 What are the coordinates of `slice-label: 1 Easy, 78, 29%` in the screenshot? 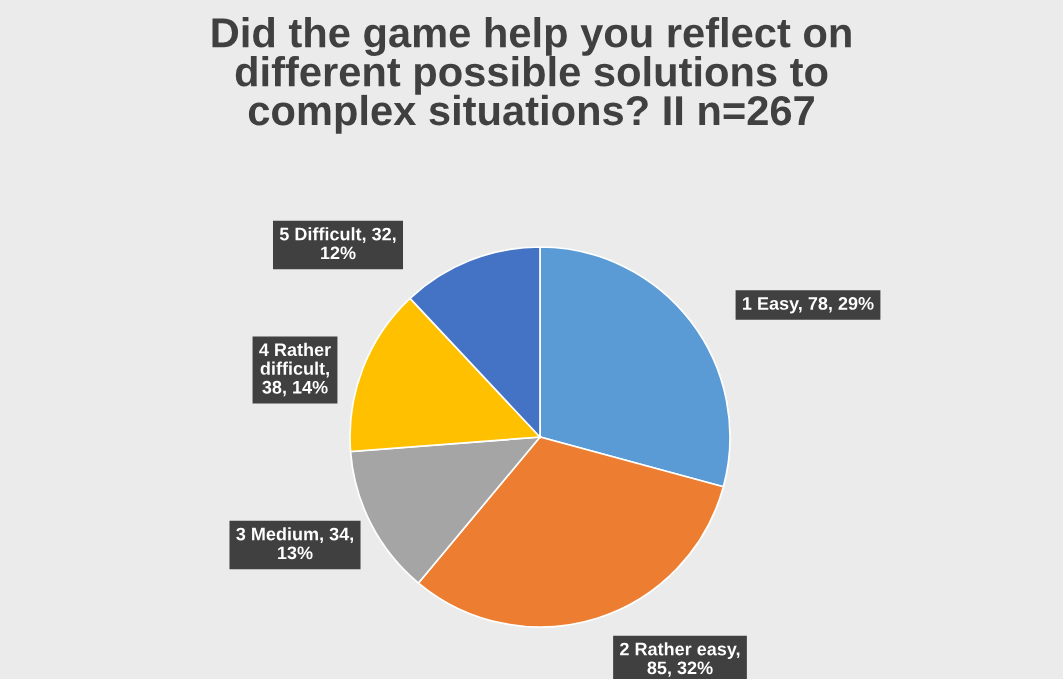 It's located at (808, 305).